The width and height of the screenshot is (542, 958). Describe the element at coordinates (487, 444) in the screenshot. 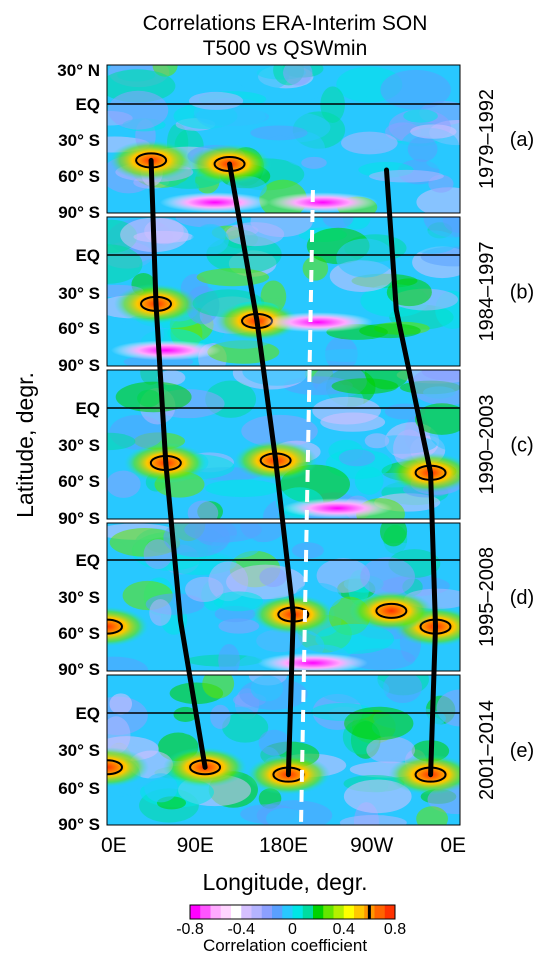

I see `panel-period-label: 1990–2003` at that location.